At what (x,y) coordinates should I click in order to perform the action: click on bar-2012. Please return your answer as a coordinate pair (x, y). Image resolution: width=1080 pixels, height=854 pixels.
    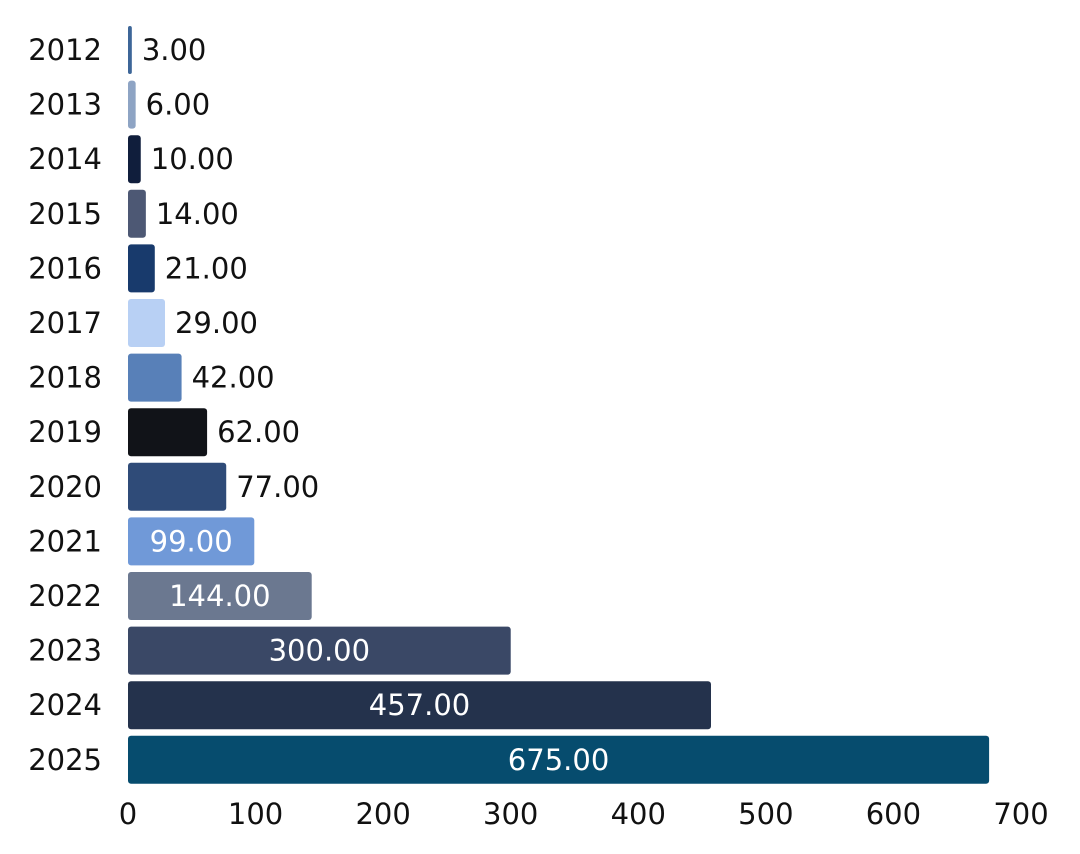
    Looking at the image, I should click on (130, 50).